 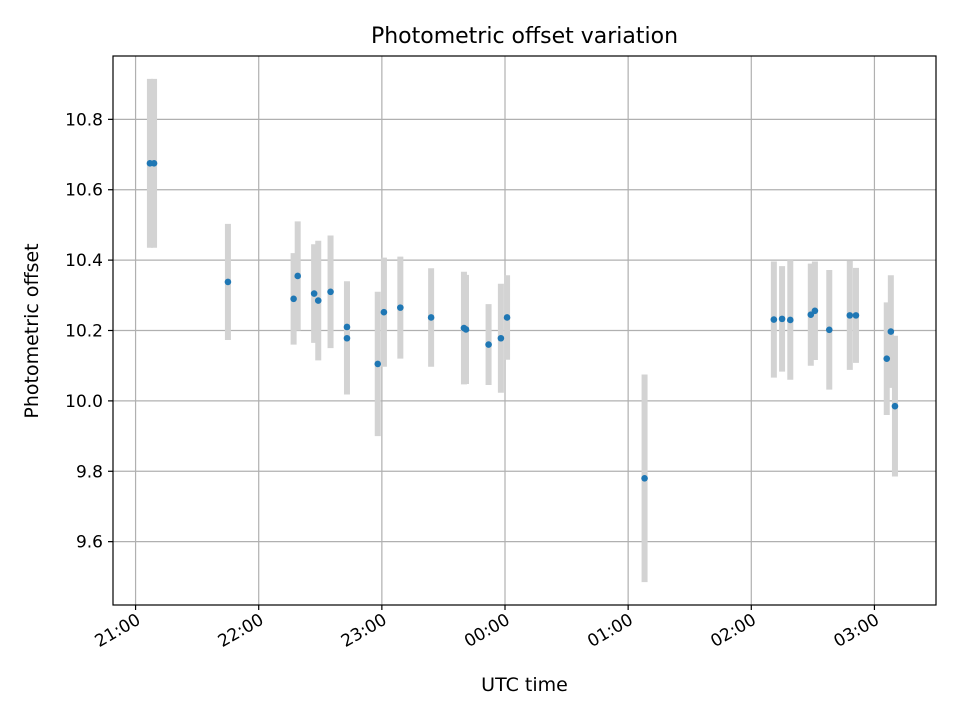 What do you see at coordinates (84, 402) in the screenshot?
I see `y-tick-label: 10.0` at bounding box center [84, 402].